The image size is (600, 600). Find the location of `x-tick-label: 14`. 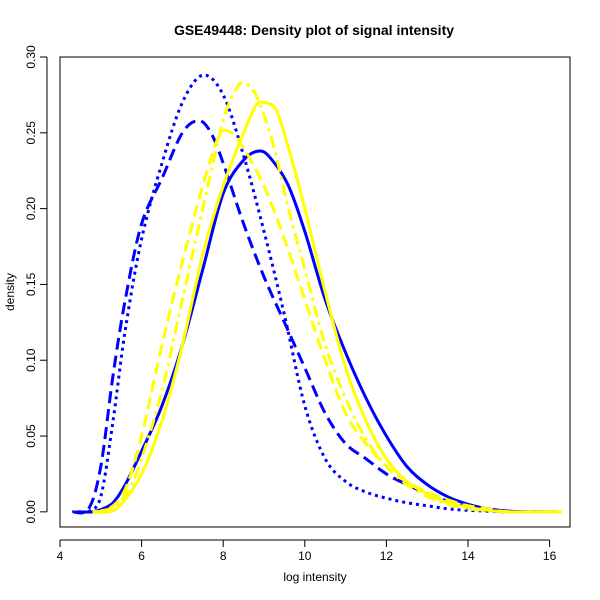

x-tick-label: 14 is located at coordinates (468, 556).